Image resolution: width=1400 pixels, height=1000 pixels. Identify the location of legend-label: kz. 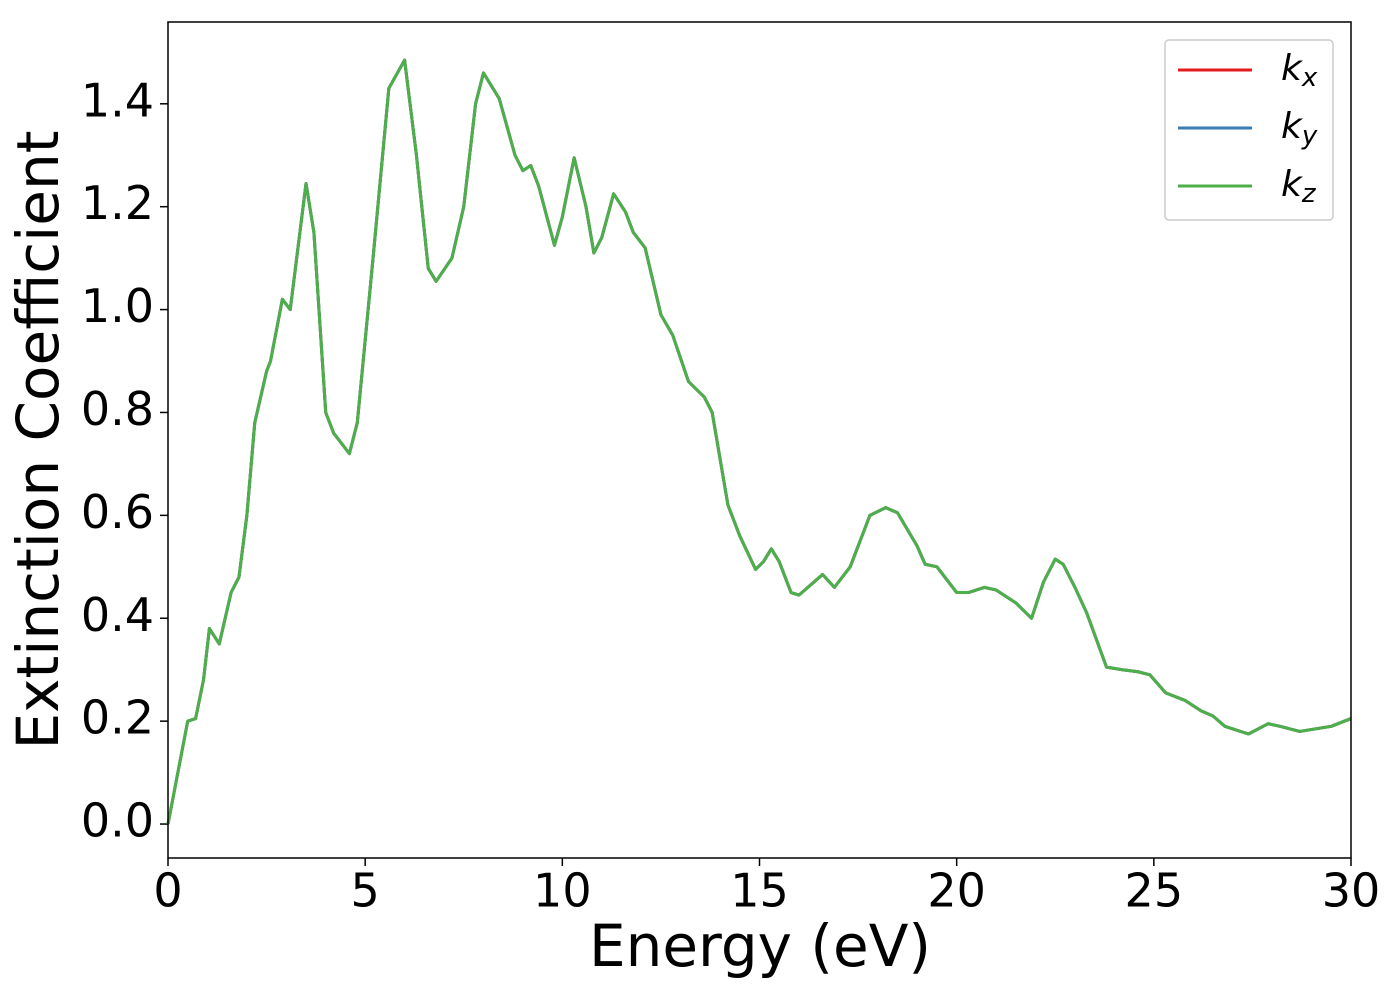
(1299, 186).